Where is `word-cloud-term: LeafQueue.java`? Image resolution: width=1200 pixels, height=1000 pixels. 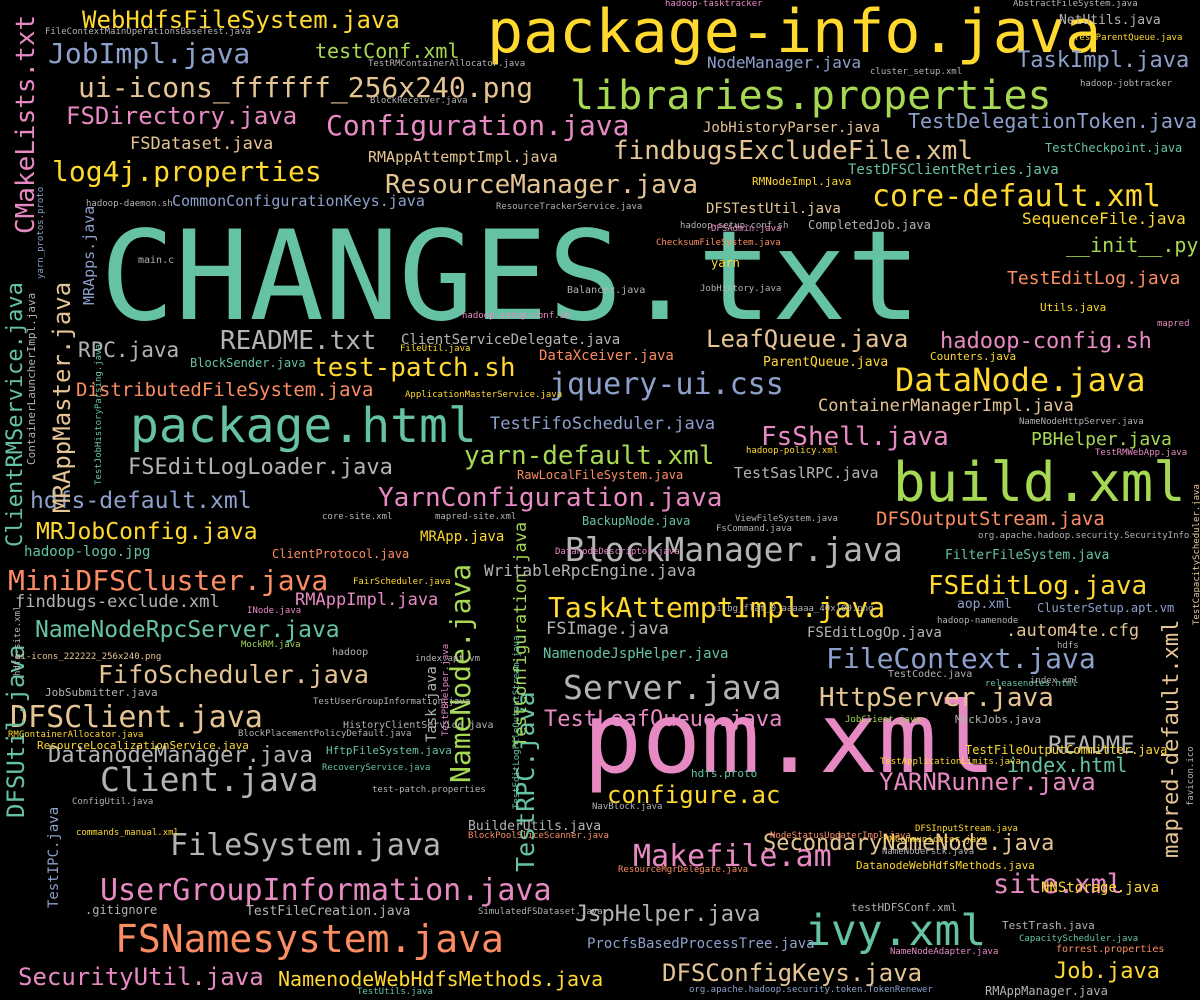 word-cloud-term: LeafQueue.java is located at coordinates (807, 339).